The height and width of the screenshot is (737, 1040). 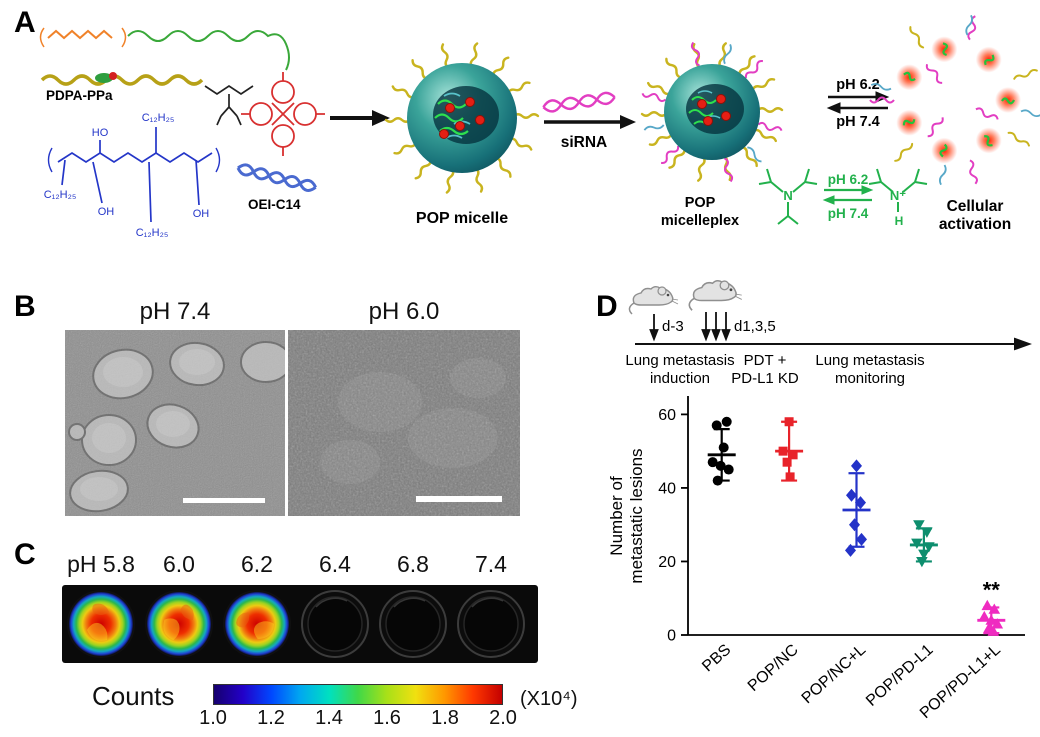 What do you see at coordinates (229, 105) in the screenshot?
I see `dpa-fragment` at bounding box center [229, 105].